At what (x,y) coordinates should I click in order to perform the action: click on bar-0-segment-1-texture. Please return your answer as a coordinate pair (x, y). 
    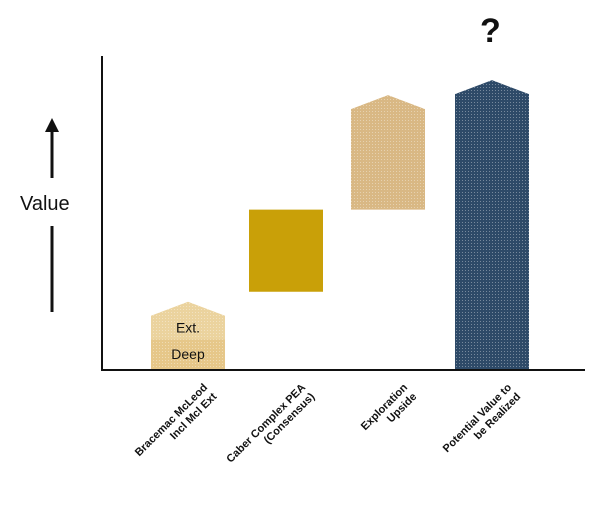
    Looking at the image, I should click on (188, 320).